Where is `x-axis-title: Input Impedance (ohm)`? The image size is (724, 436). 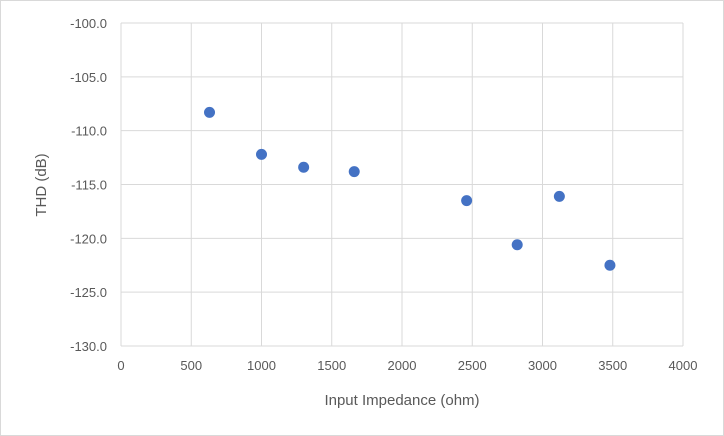
x-axis-title: Input Impedance (ohm) is located at coordinates (401, 400).